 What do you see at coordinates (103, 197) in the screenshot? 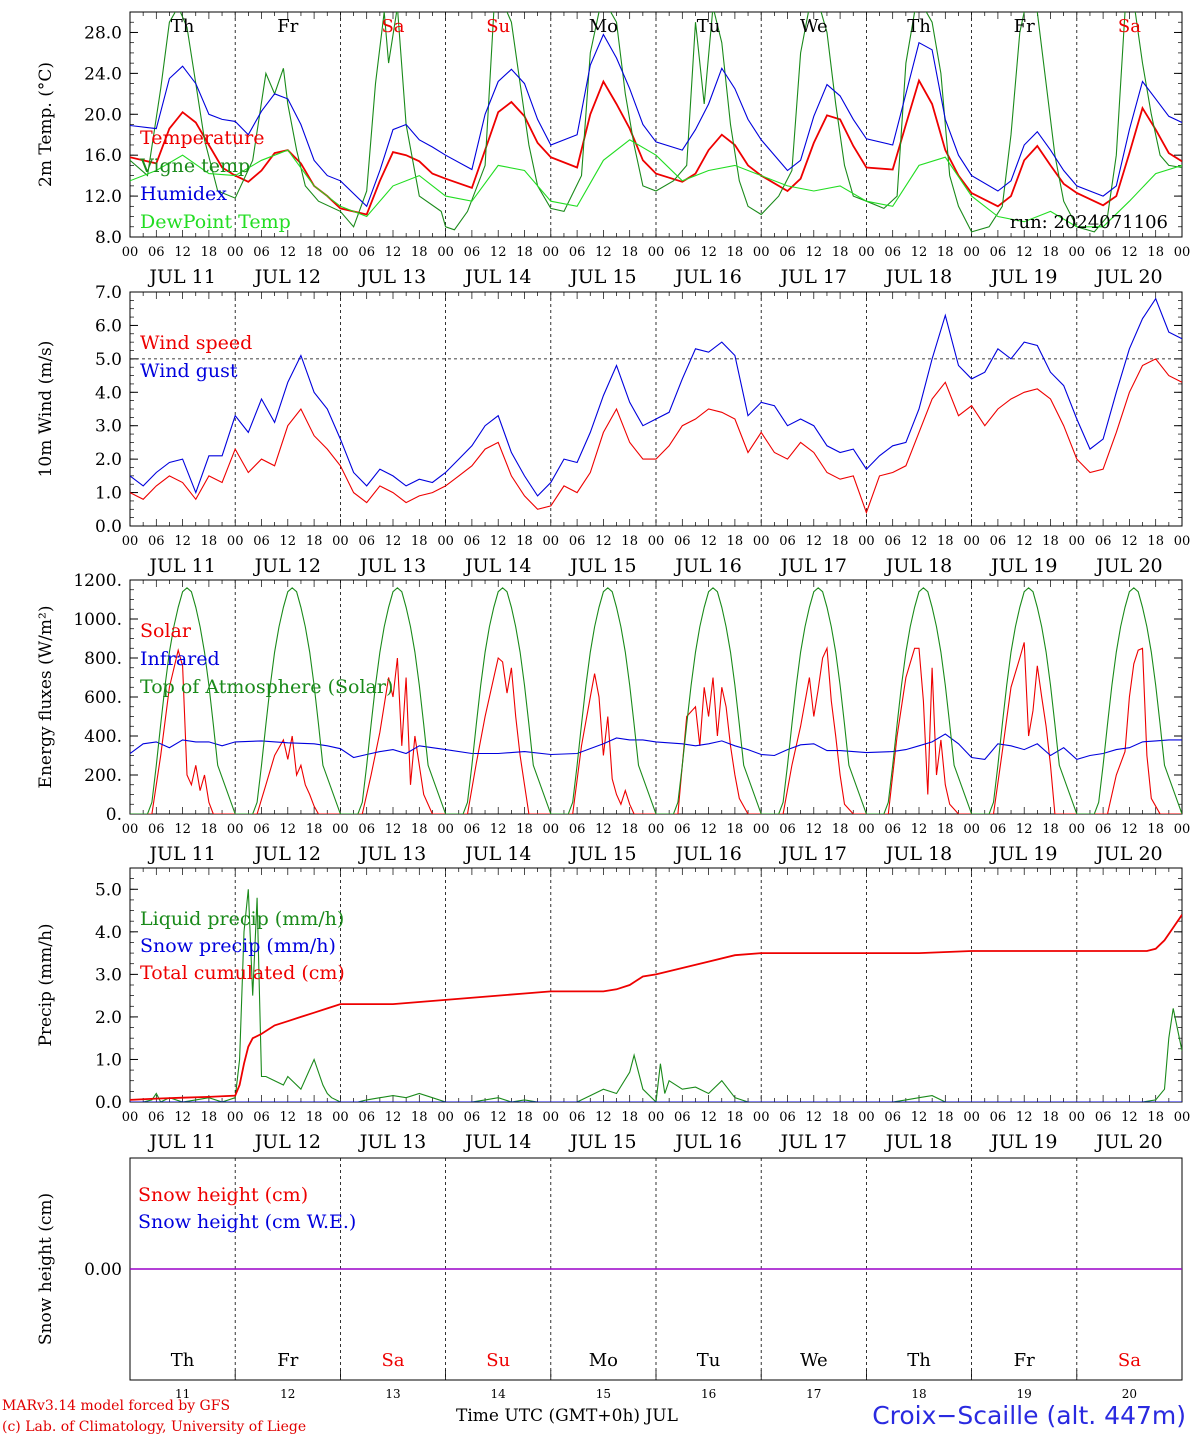
I see `y-tick-label: 12.0` at bounding box center [103, 197].